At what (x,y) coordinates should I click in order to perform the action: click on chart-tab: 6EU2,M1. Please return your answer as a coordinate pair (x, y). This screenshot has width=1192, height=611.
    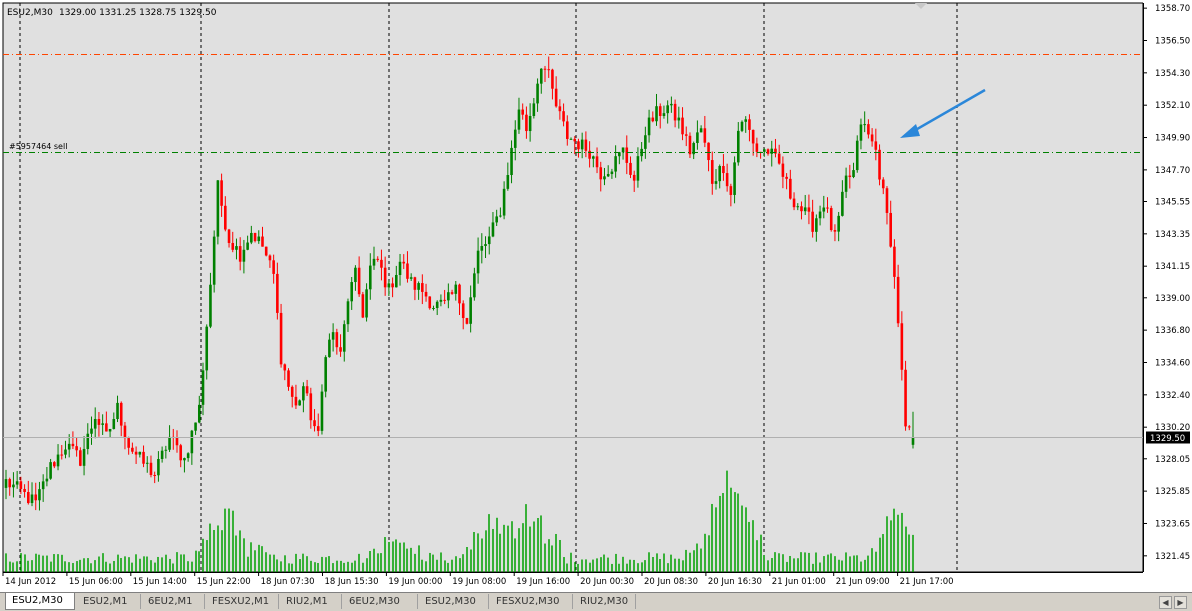
    Looking at the image, I should click on (173, 601).